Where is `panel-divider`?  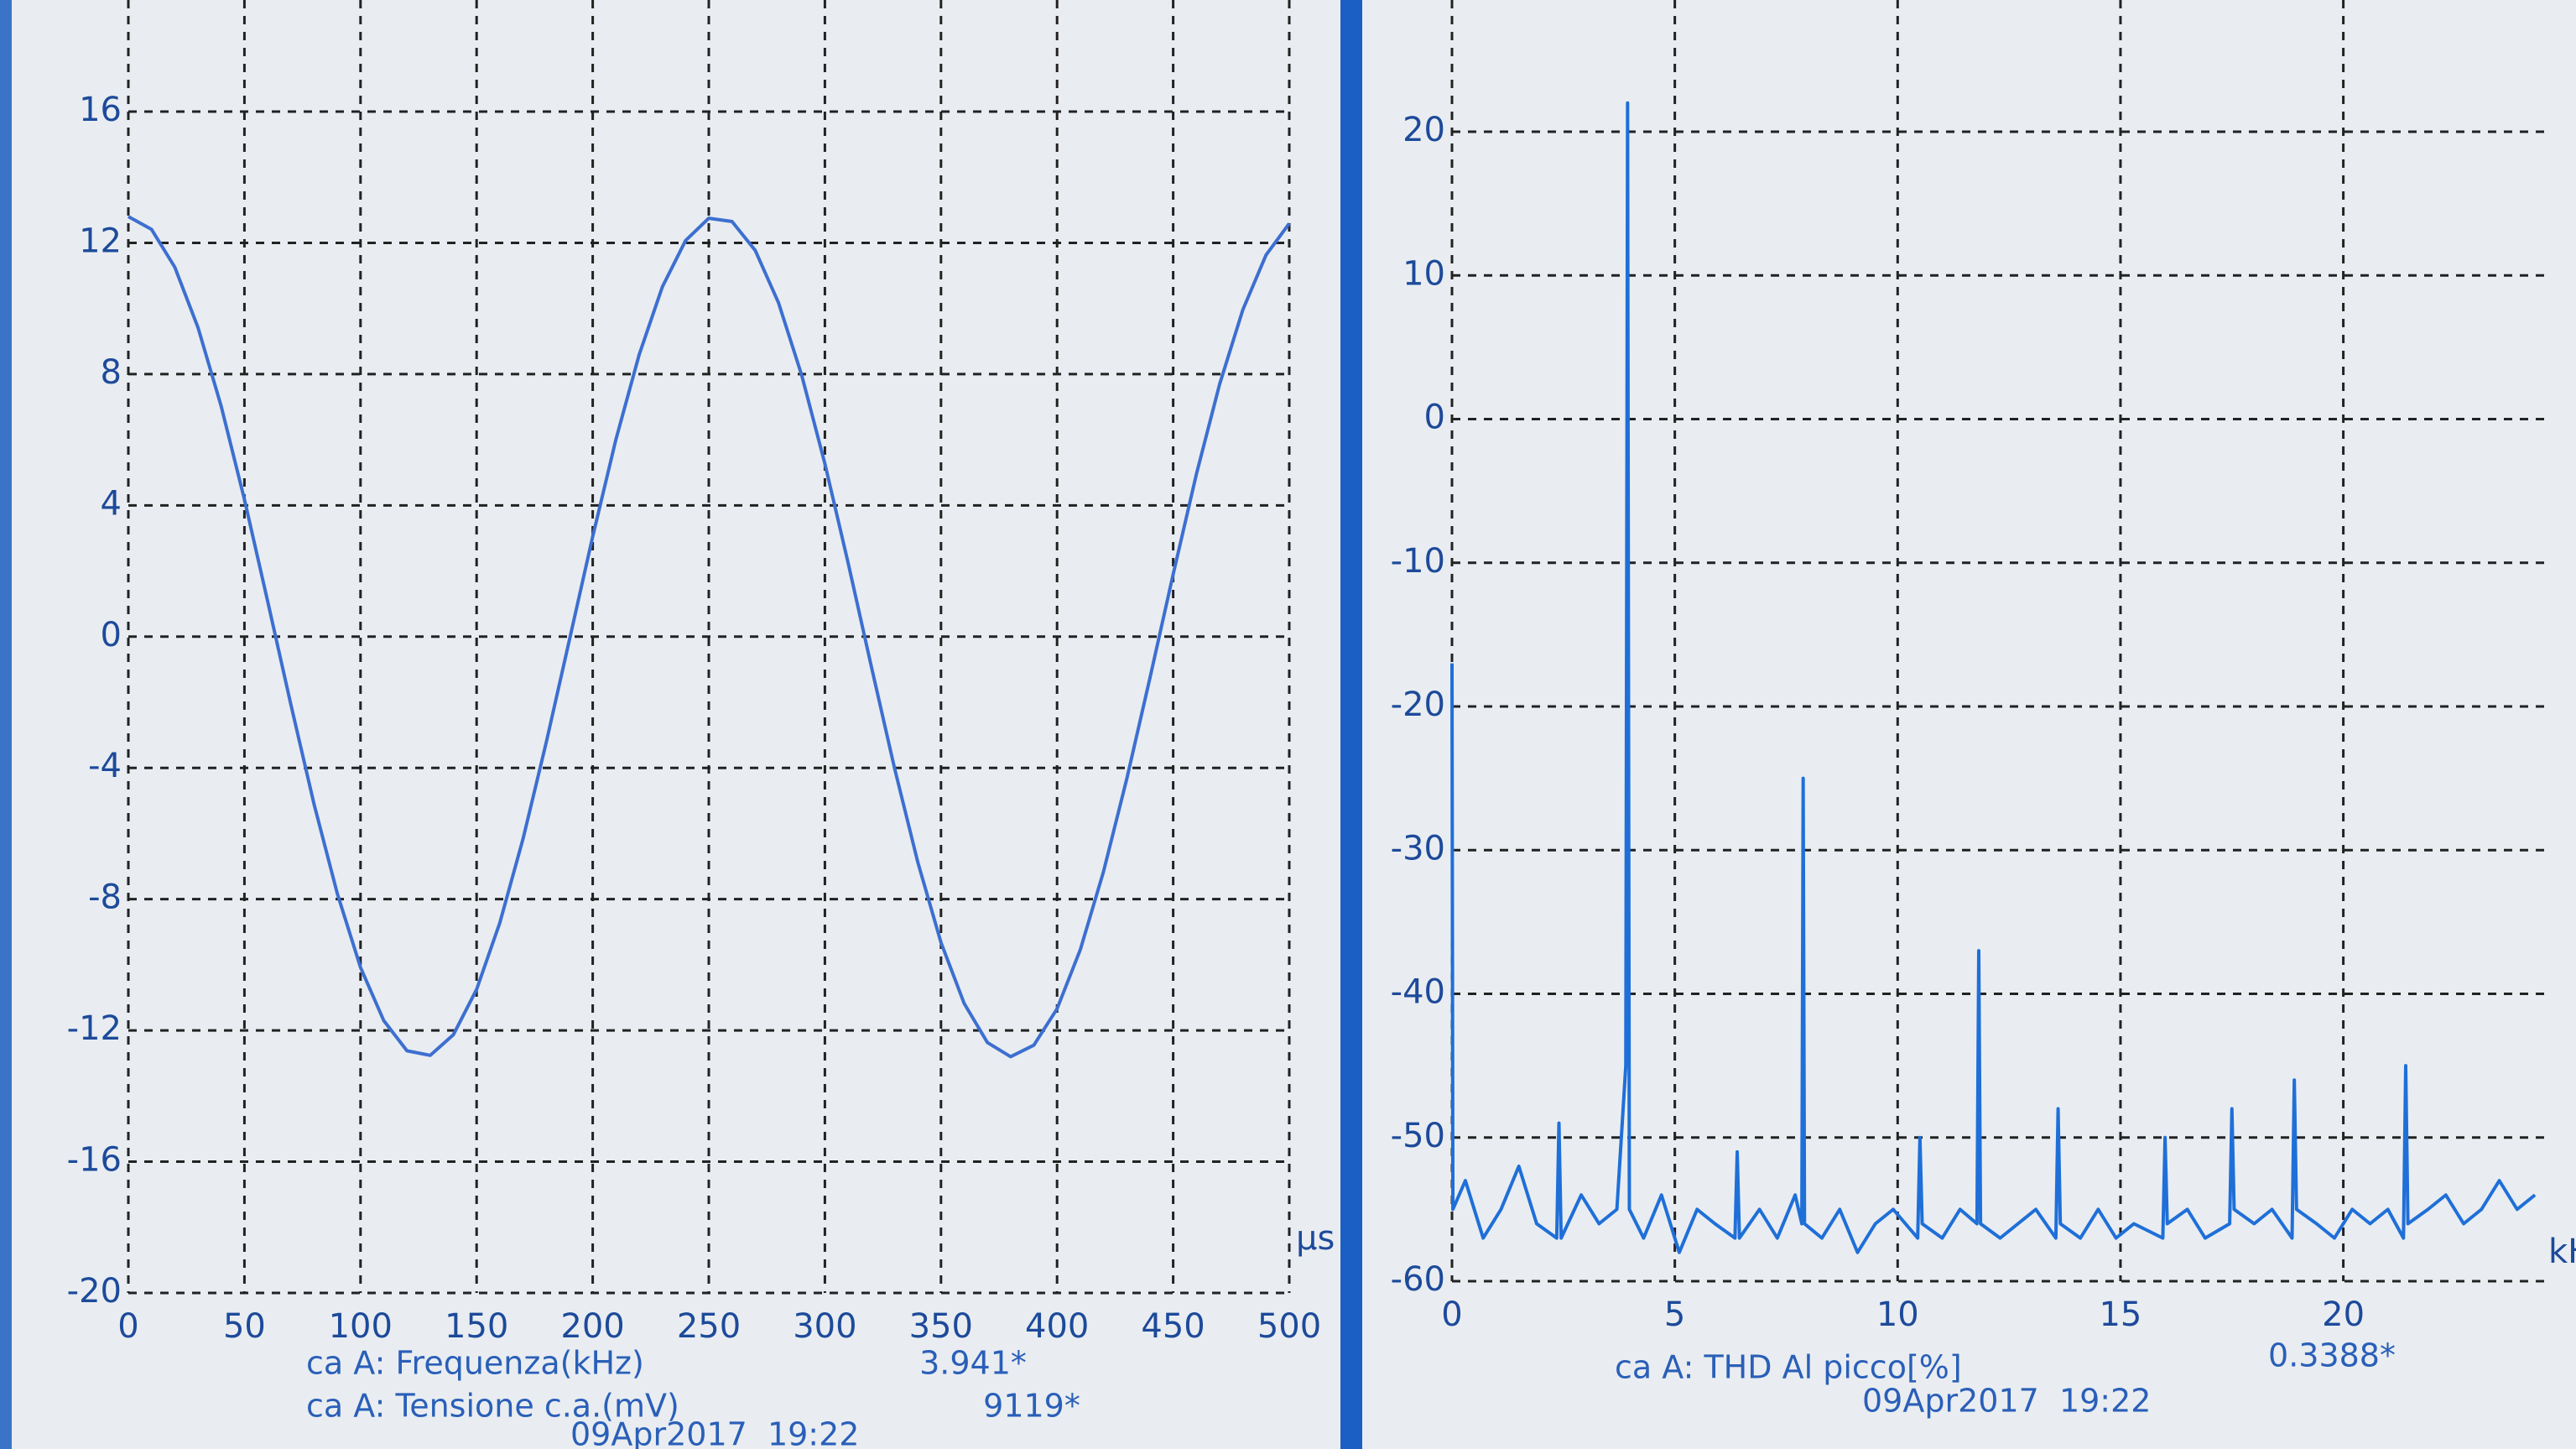 panel-divider is located at coordinates (1351, 725).